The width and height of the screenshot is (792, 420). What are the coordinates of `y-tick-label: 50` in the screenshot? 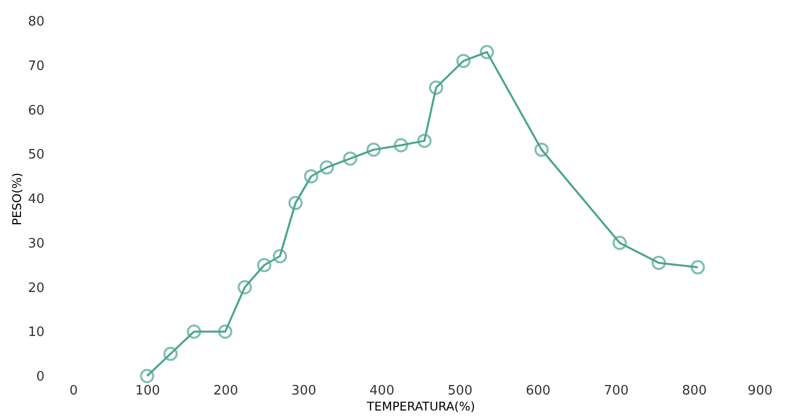 It's located at (36, 155).